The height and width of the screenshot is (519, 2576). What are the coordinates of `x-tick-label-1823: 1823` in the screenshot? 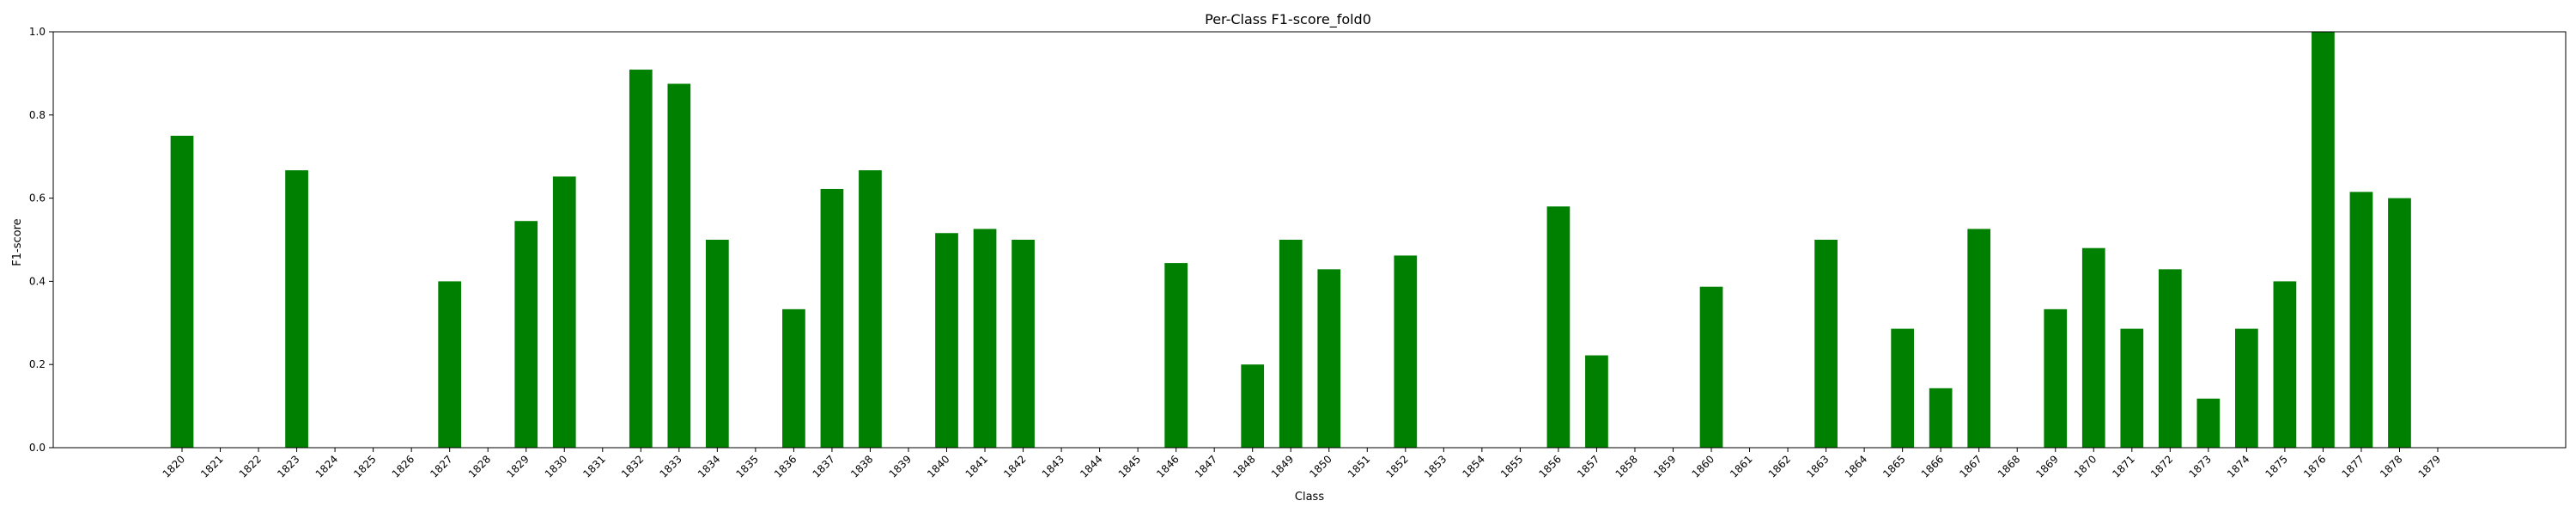 It's located at (288, 466).